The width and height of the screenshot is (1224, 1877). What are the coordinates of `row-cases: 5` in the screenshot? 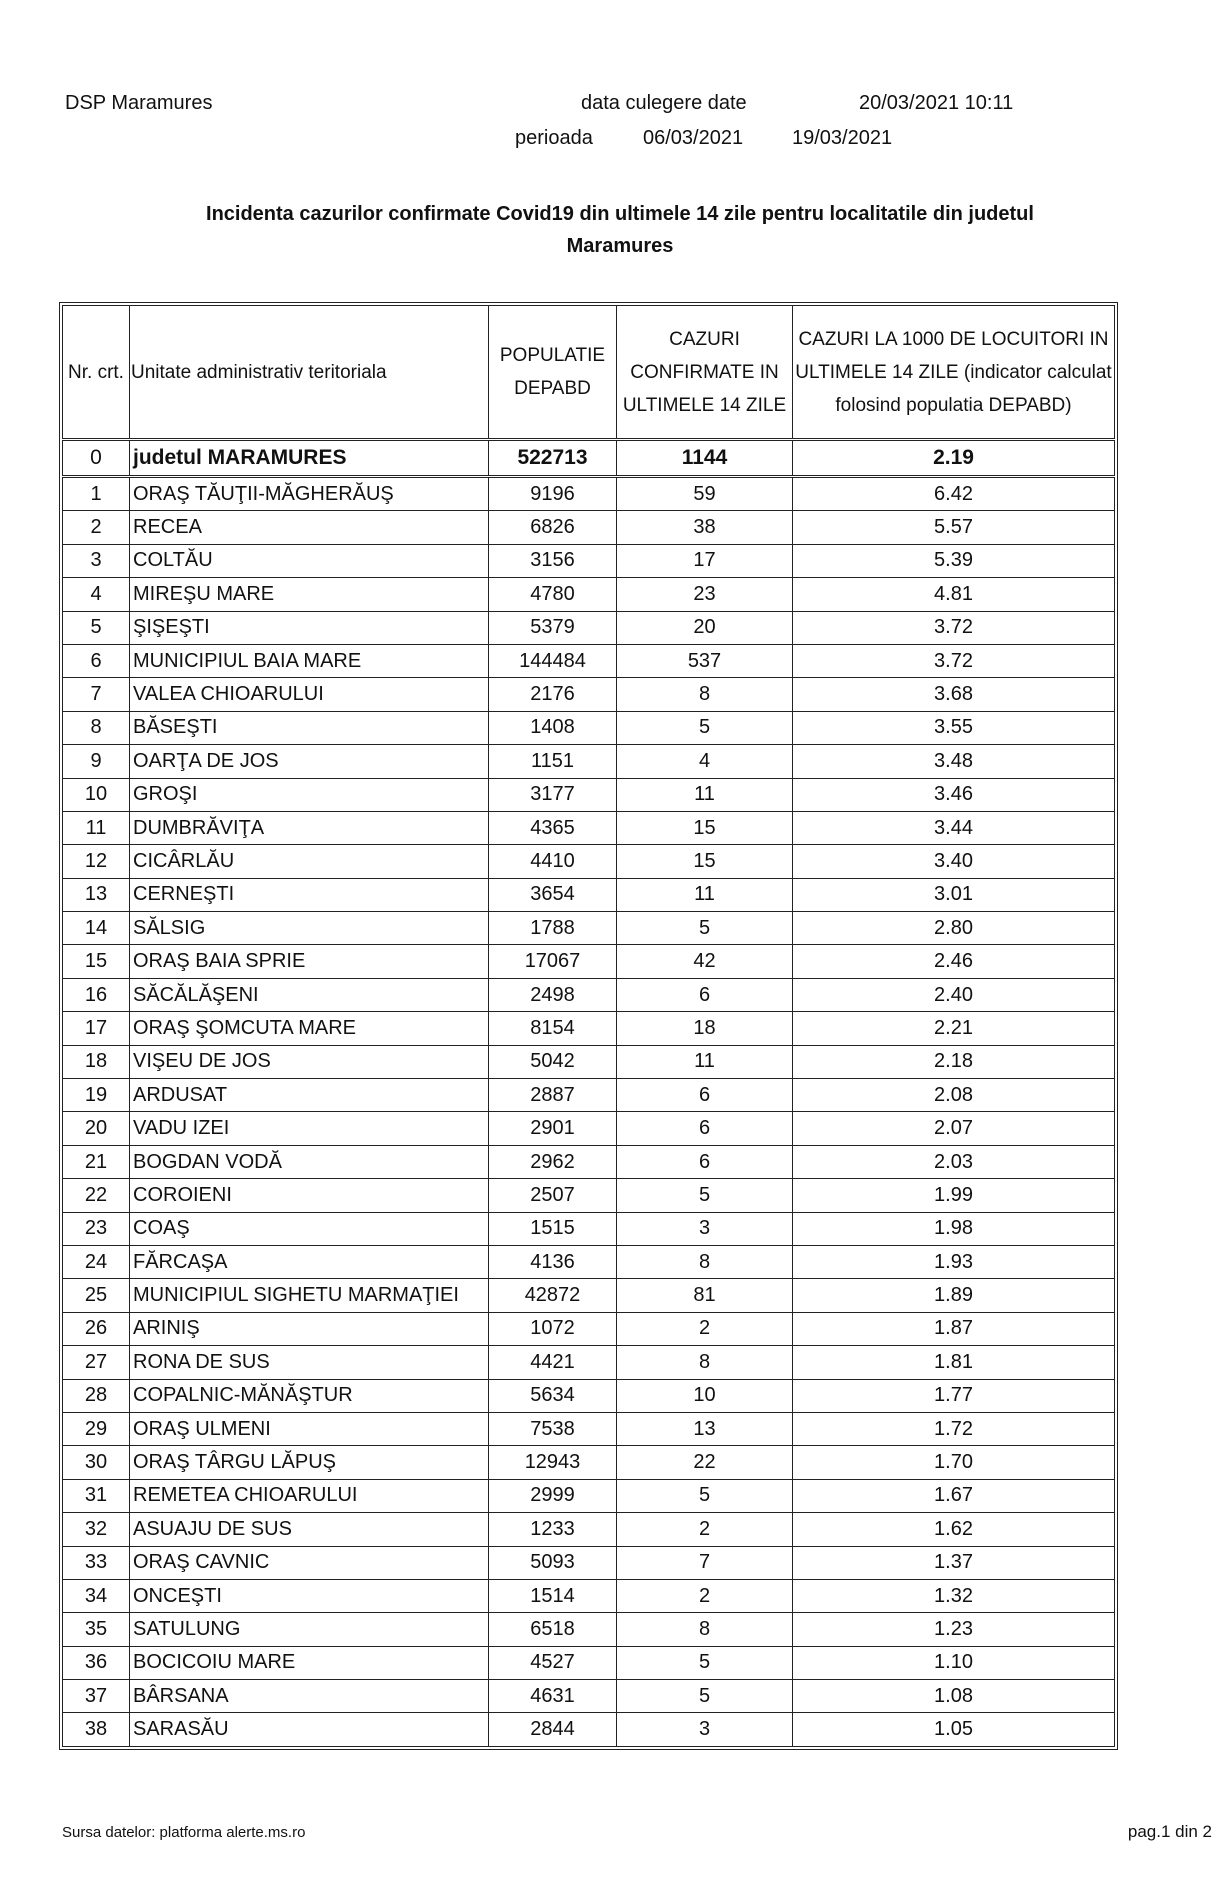 It's located at (704, 728).